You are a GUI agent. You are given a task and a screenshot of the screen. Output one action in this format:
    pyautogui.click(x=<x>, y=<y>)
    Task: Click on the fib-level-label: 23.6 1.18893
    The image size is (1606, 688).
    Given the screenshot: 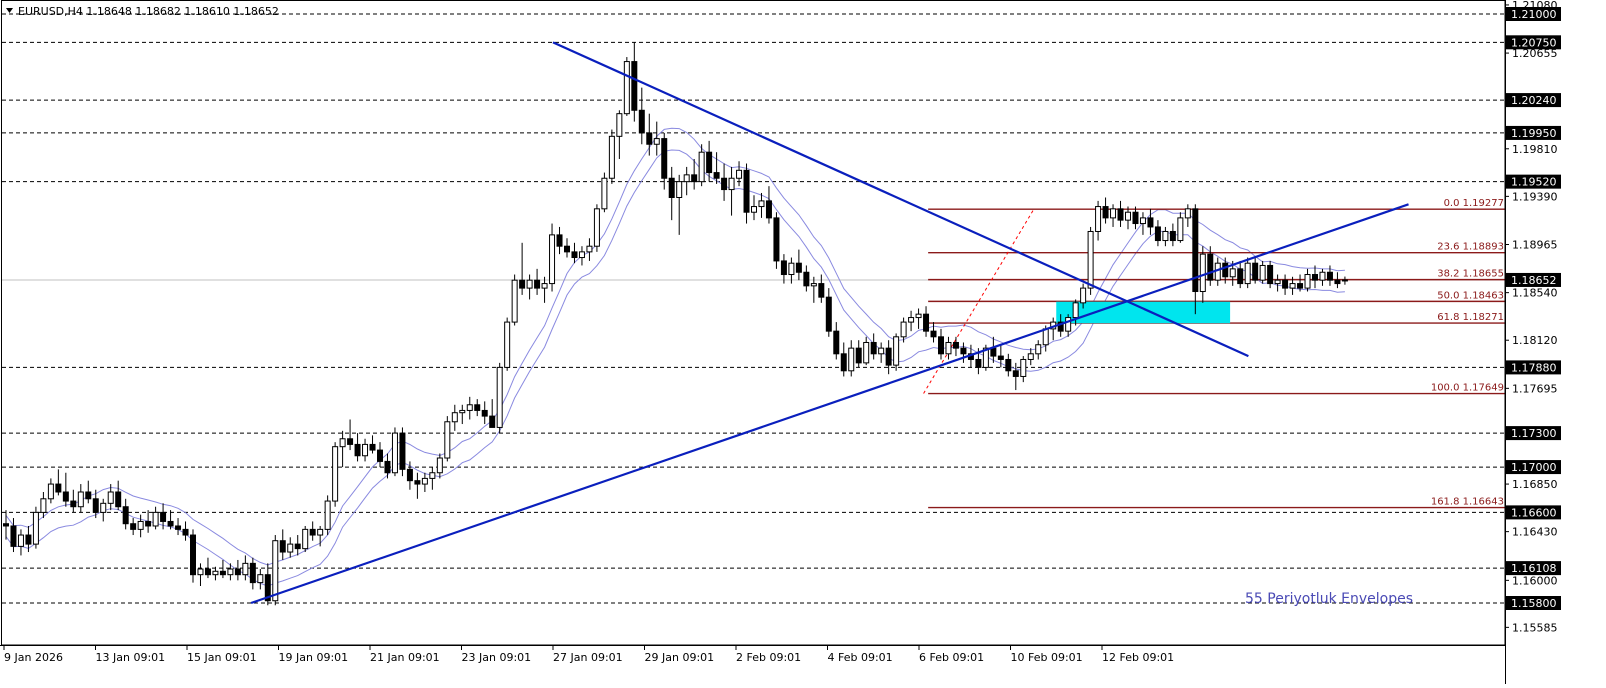 What is the action you would take?
    pyautogui.click(x=1470, y=247)
    